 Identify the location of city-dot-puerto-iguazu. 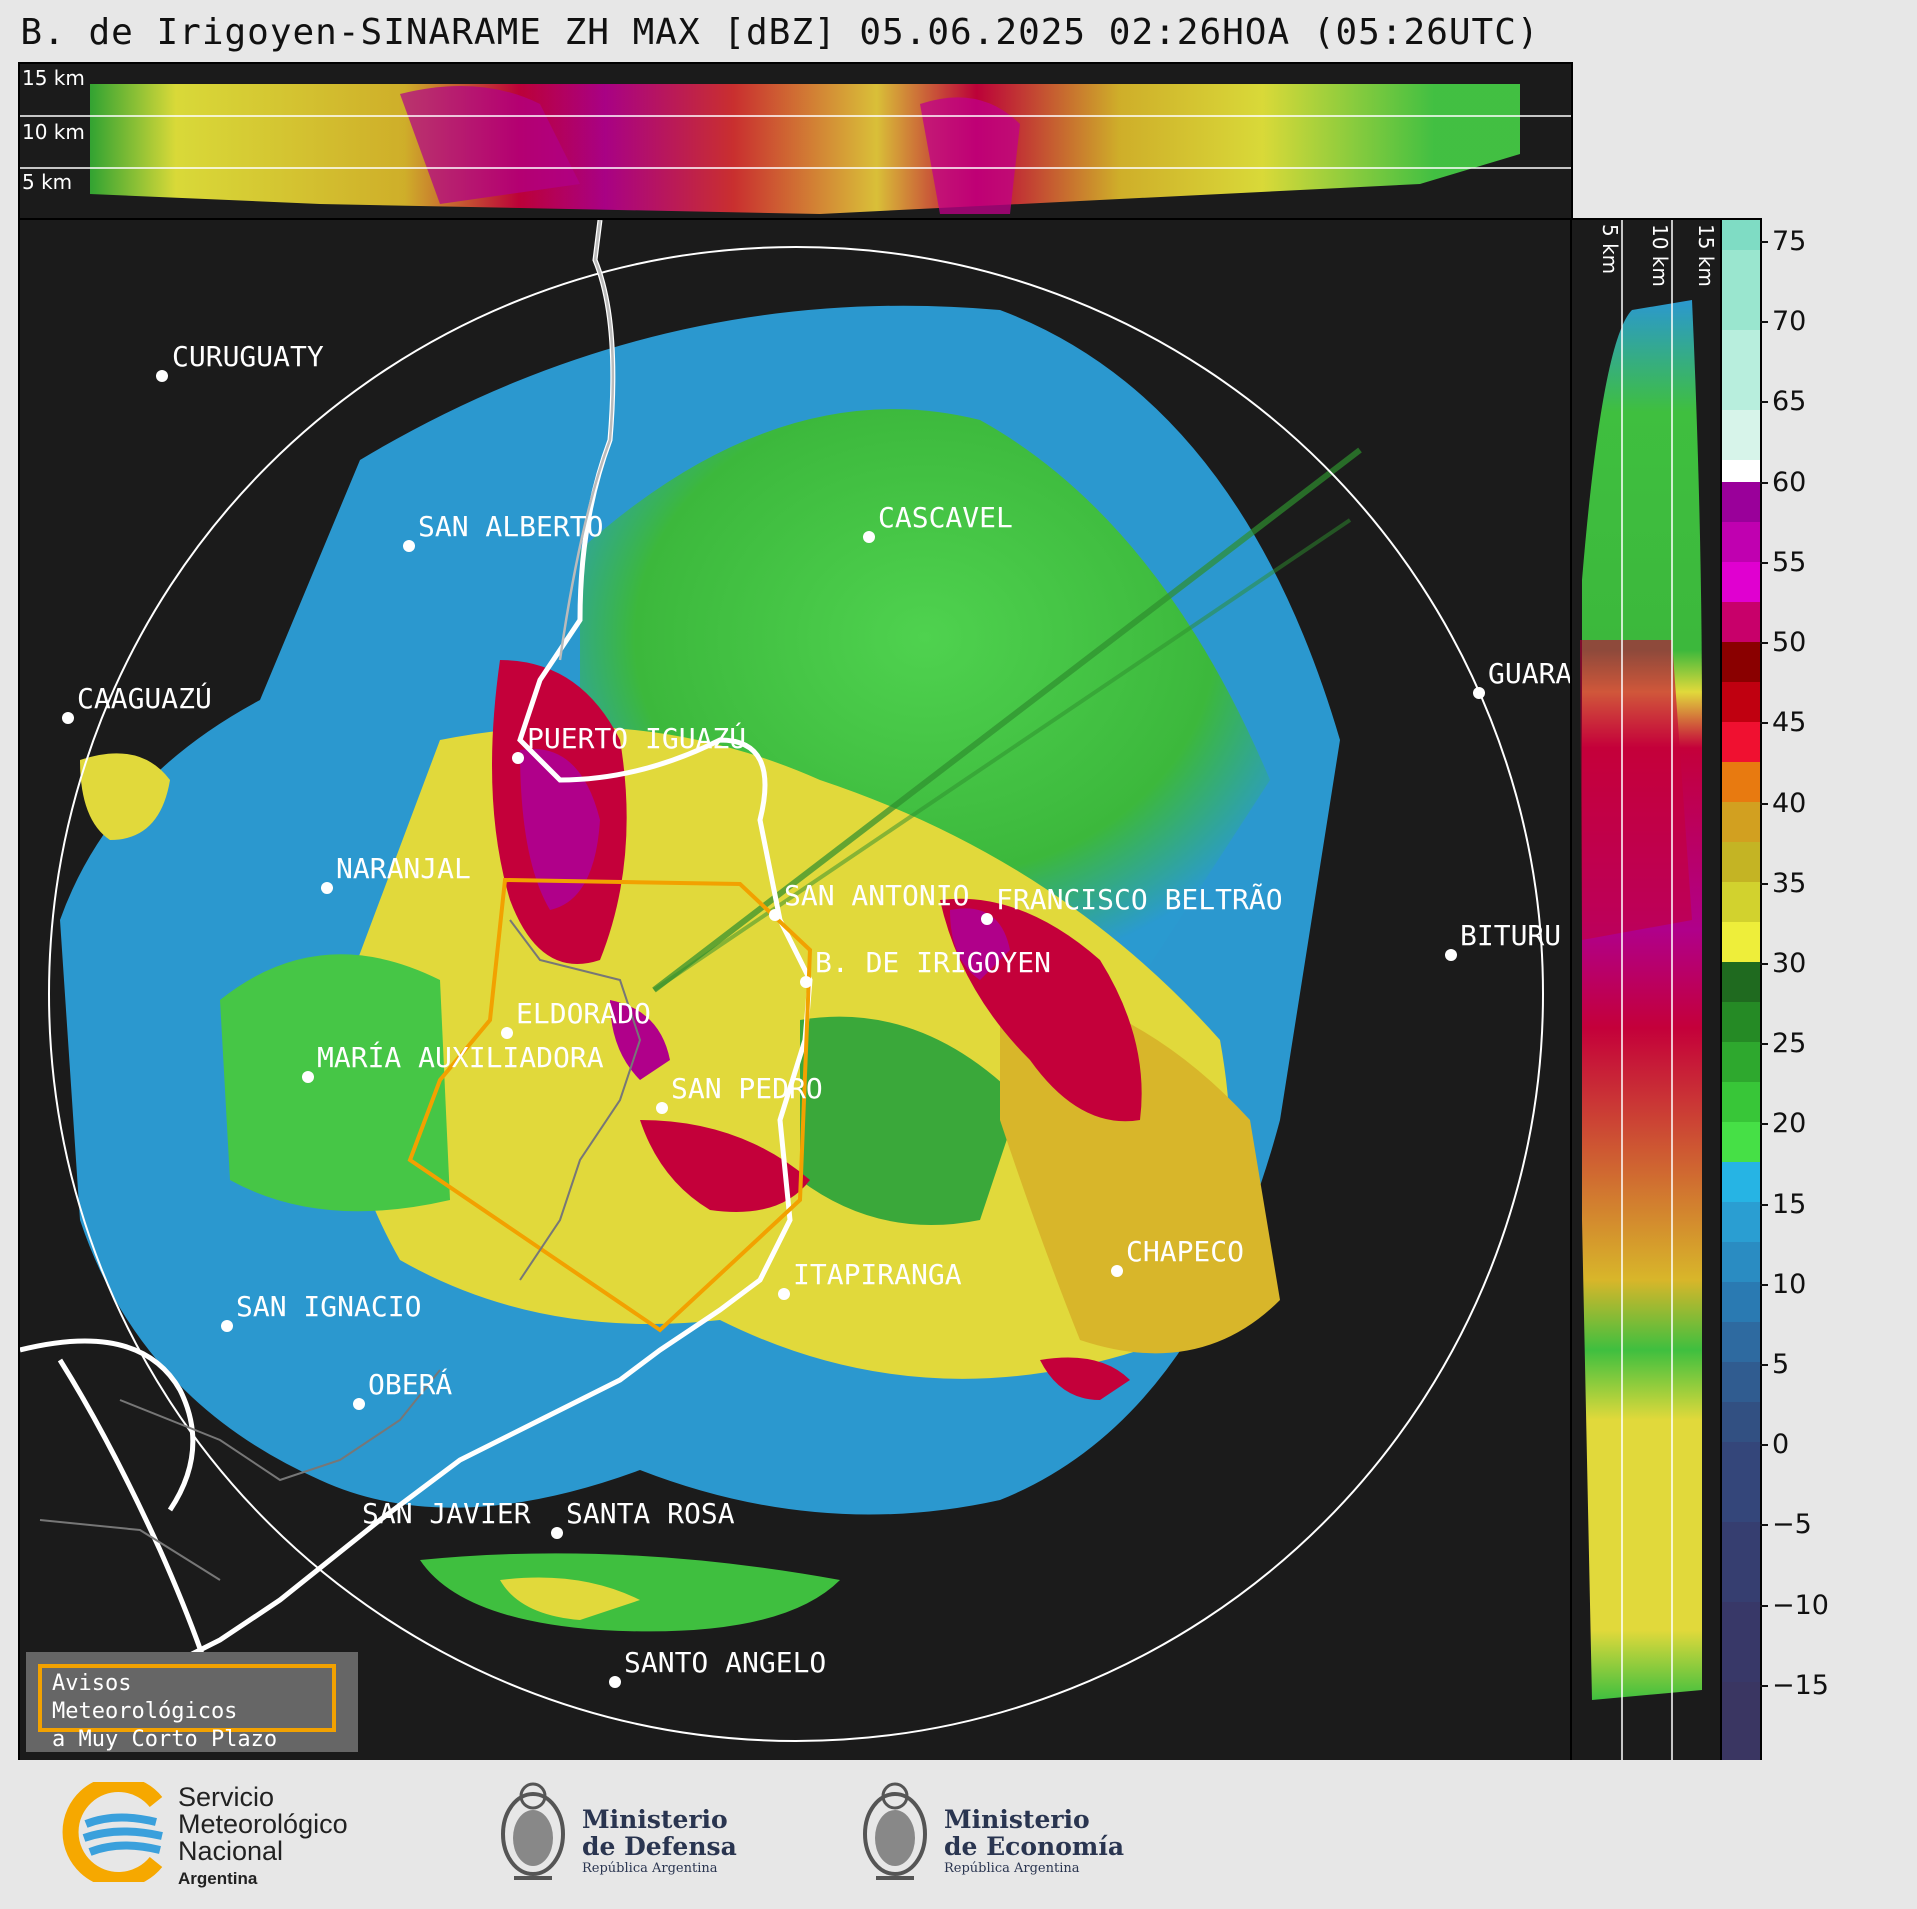
(518, 758).